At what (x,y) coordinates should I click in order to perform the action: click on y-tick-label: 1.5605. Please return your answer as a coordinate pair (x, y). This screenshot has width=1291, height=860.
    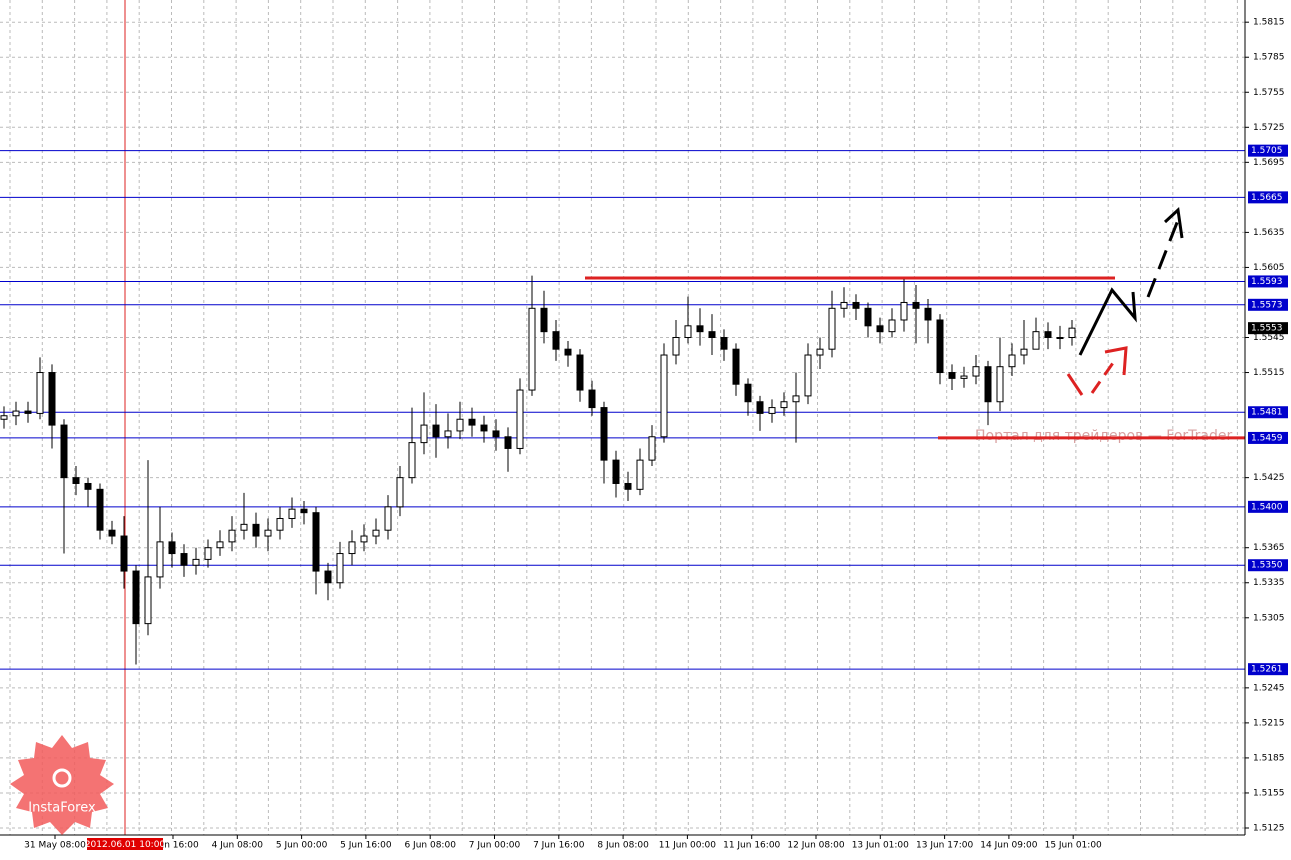
    Looking at the image, I should click on (1269, 268).